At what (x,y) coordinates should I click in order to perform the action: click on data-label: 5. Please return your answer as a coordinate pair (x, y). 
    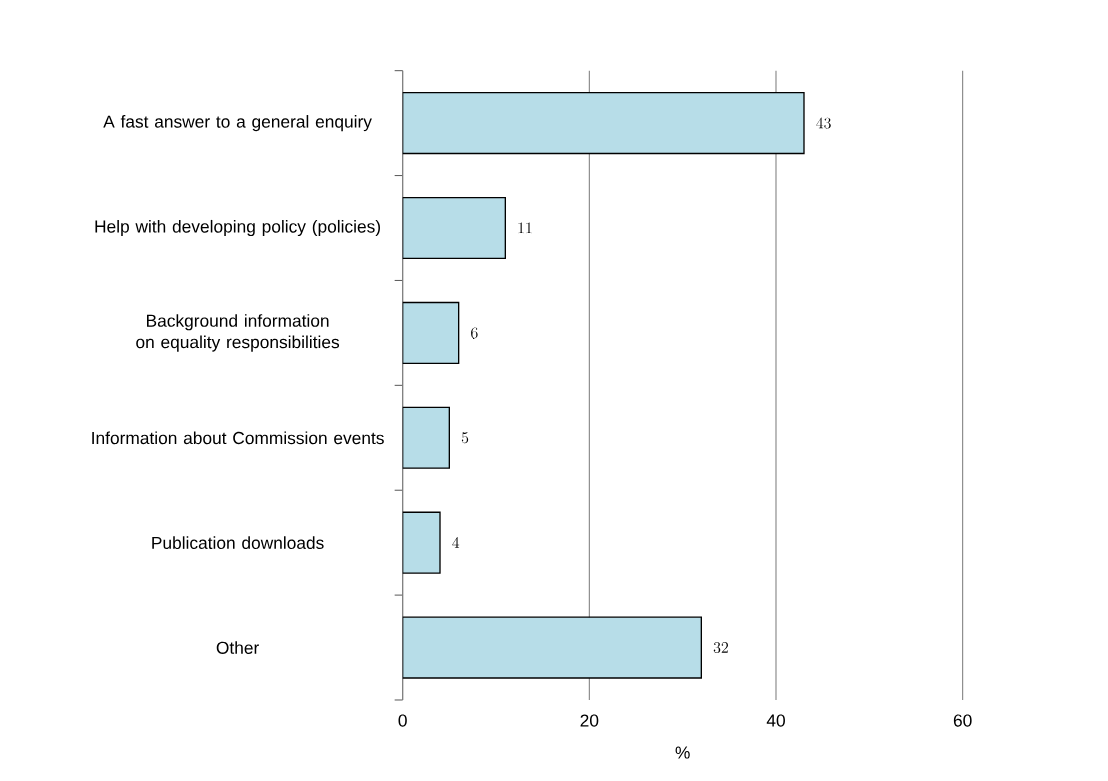
    Looking at the image, I should click on (465, 438).